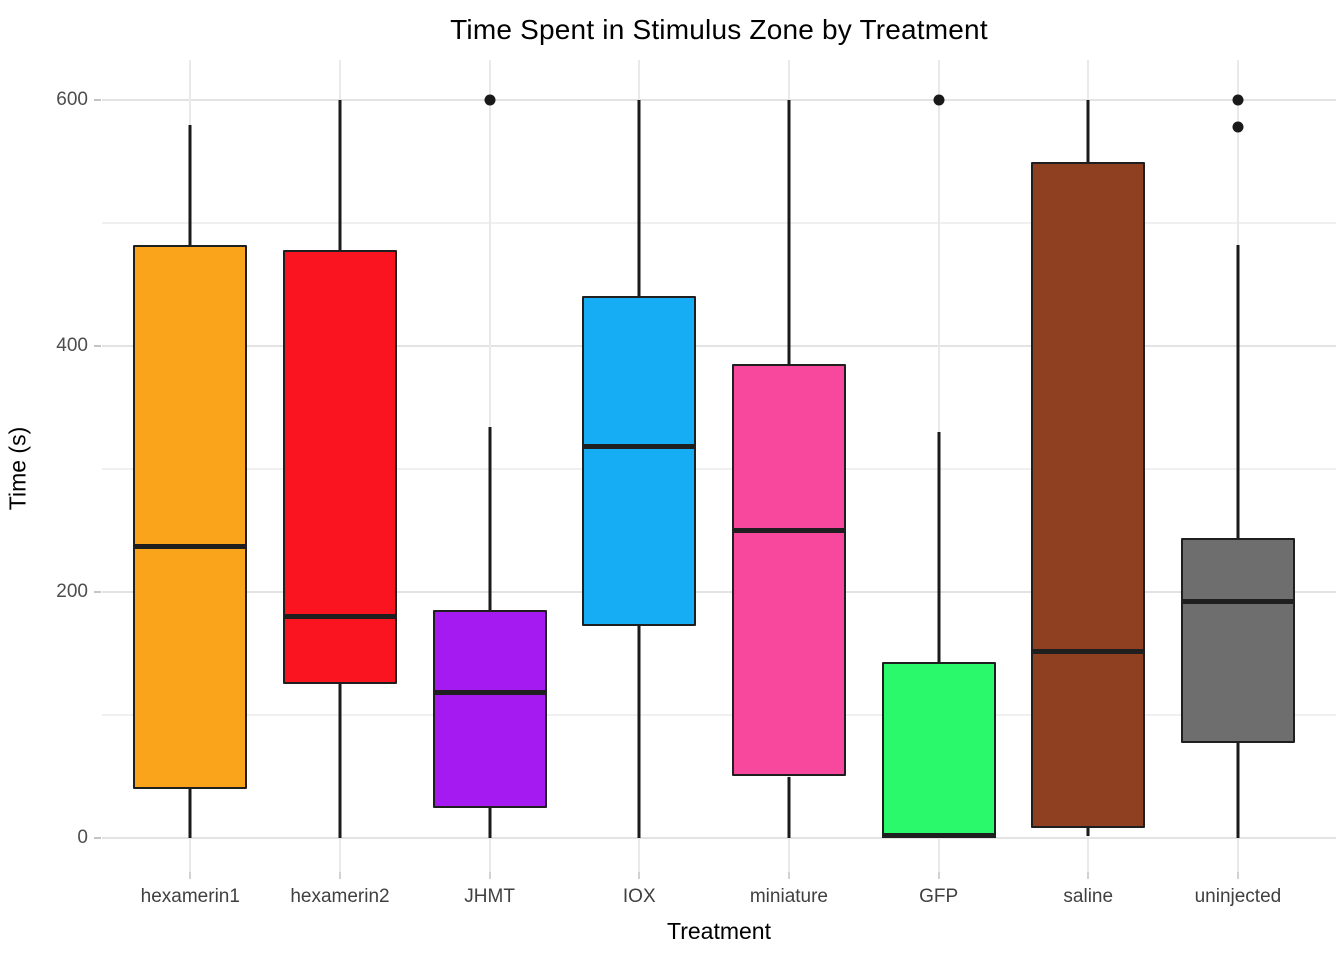 This screenshot has height=960, width=1344. What do you see at coordinates (489, 896) in the screenshot?
I see `x-tick-label: JHMT` at bounding box center [489, 896].